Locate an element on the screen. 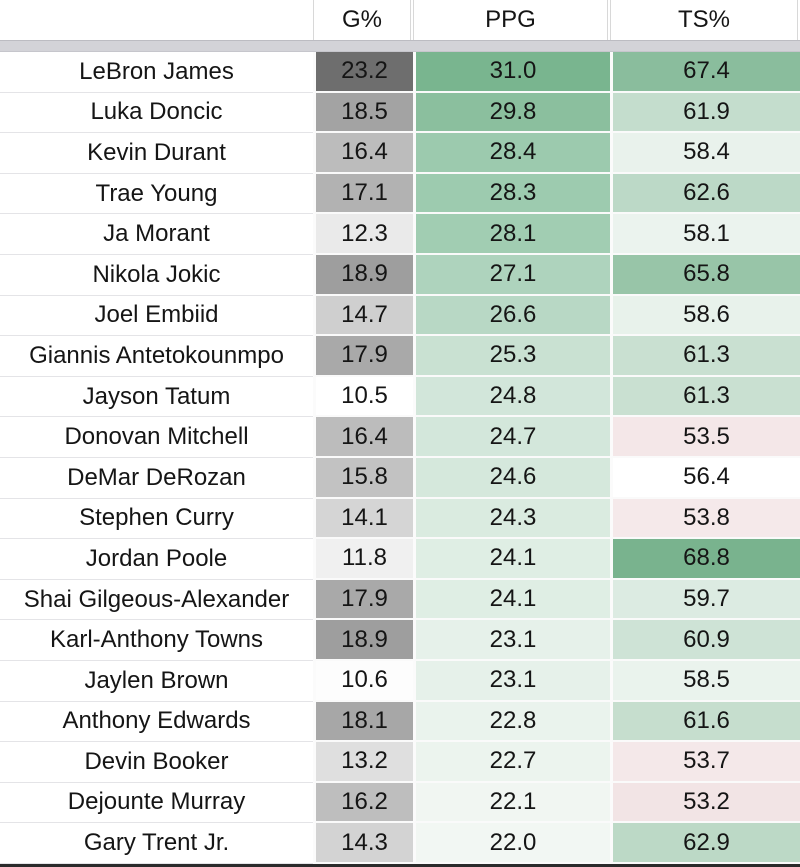  g-pct-cell: 10.5 is located at coordinates (363, 397).